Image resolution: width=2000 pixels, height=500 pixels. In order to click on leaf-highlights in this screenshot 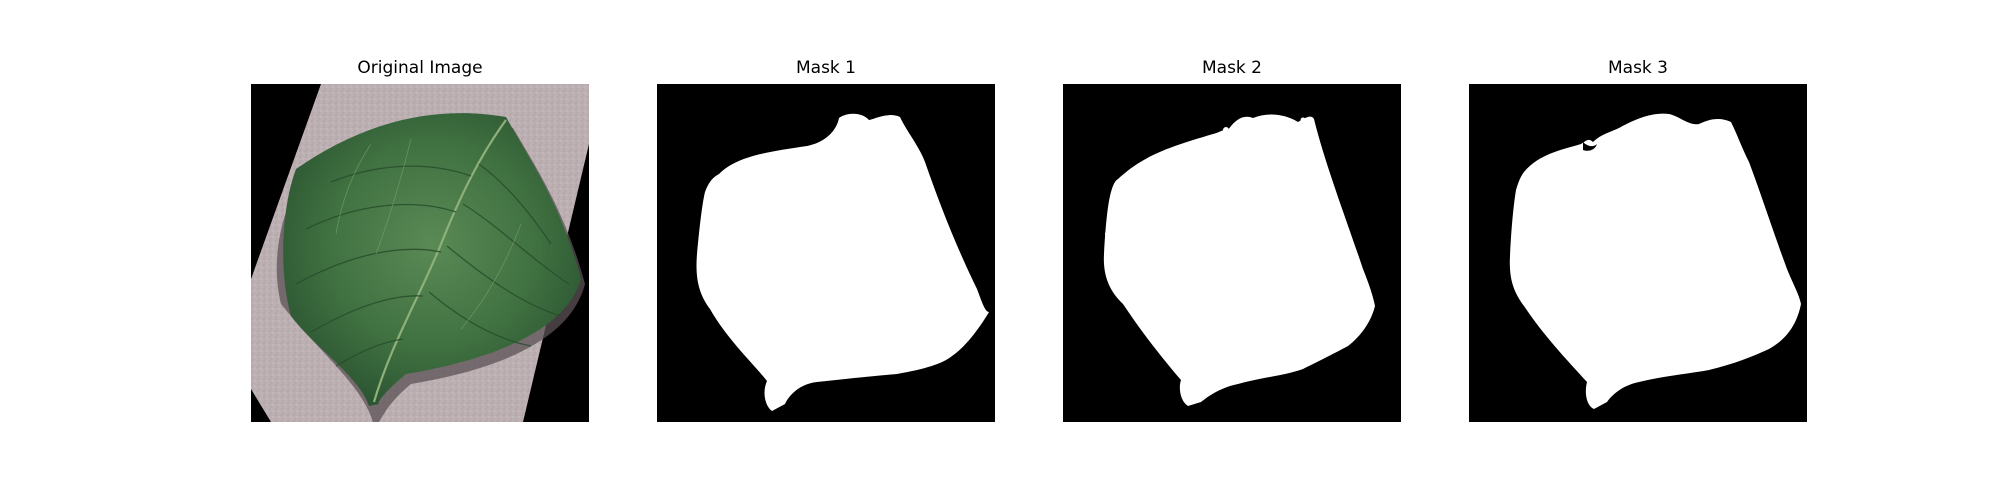, I will do `click(428, 234)`.